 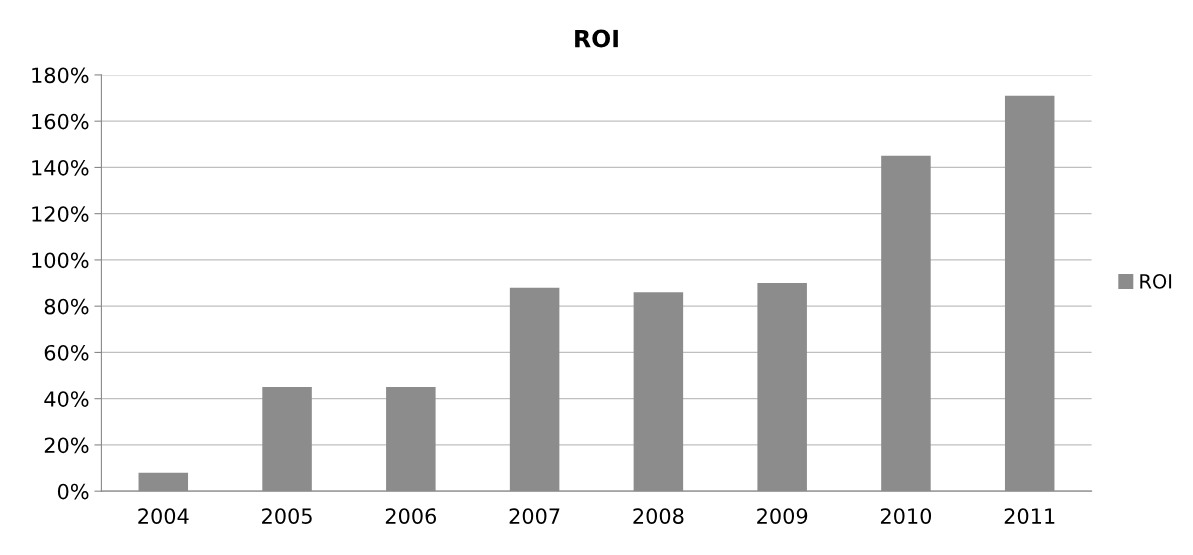 What do you see at coordinates (66, 445) in the screenshot?
I see `y-tick-label: 20%` at bounding box center [66, 445].